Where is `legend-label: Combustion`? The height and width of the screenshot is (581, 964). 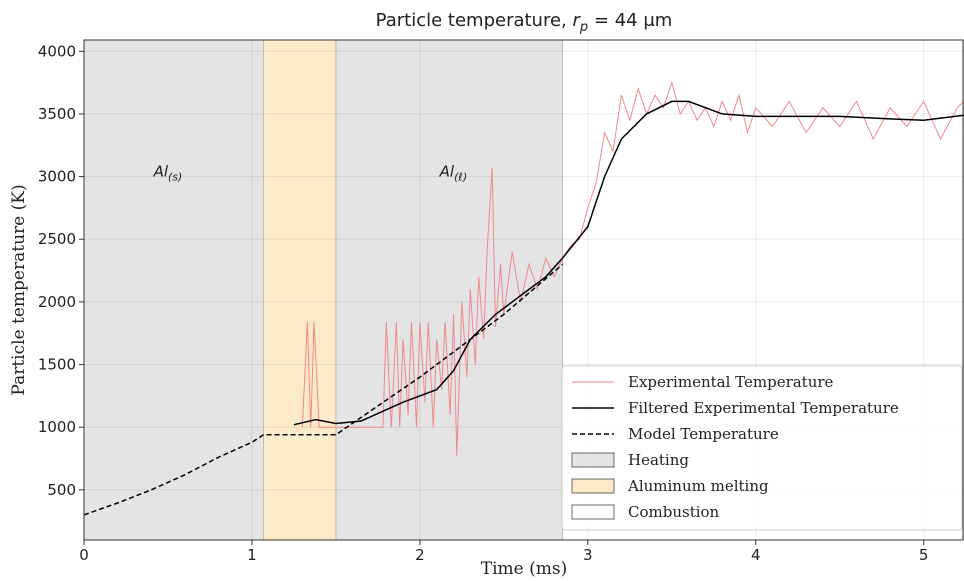
legend-label: Combustion is located at coordinates (674, 512).